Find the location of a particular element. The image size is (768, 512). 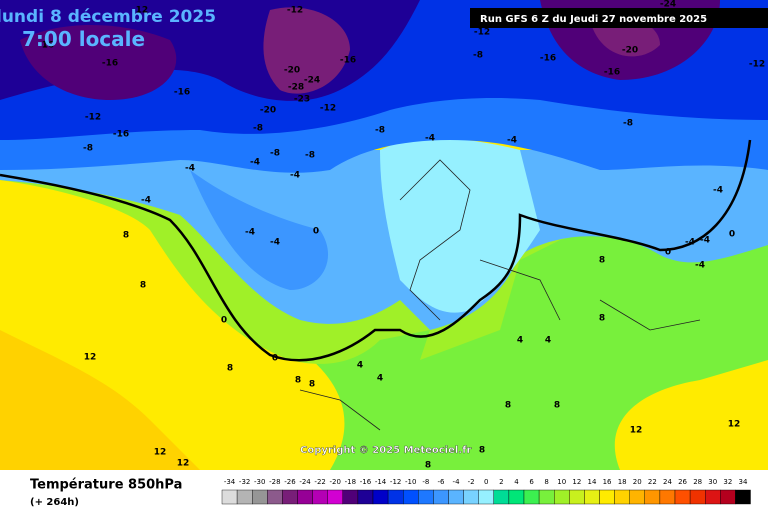

forecast-date: lundi 8 décembre 2025 is located at coordinates (108, 17).